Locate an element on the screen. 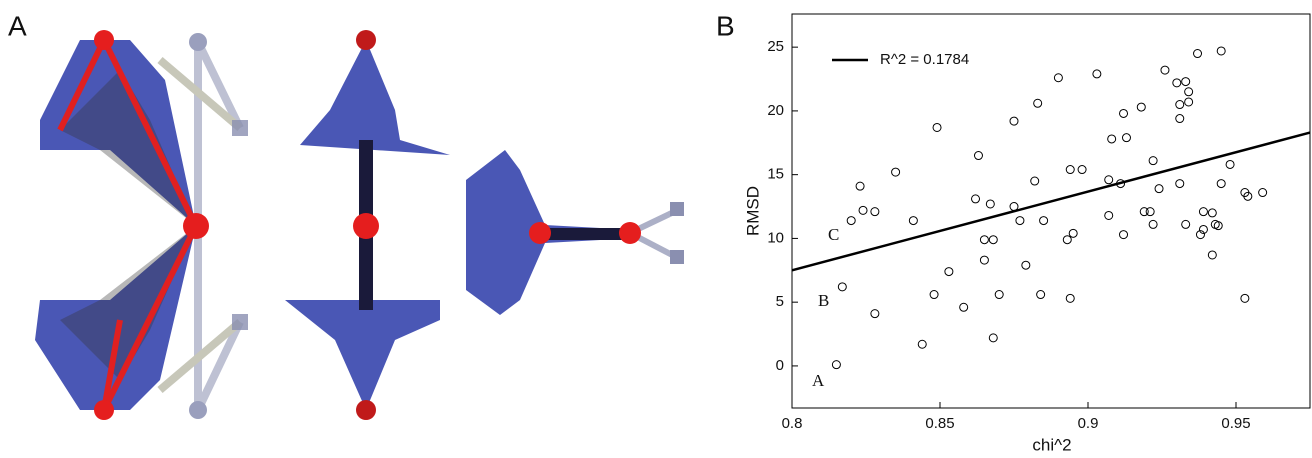  y-tick-label: 15 is located at coordinates (775, 174).